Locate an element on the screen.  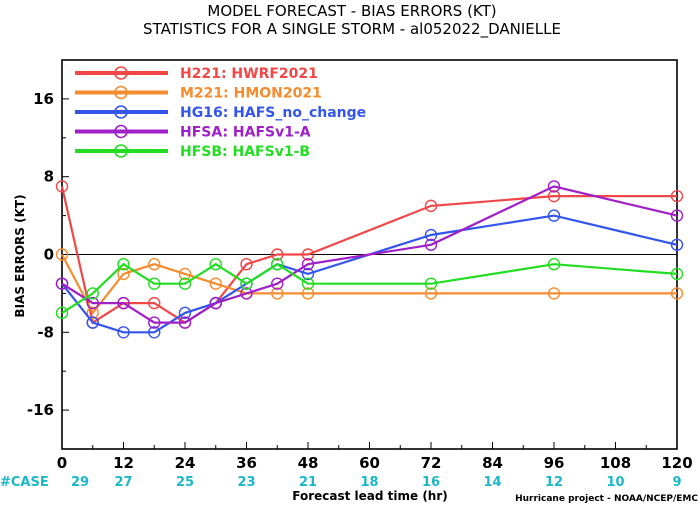
y-axis-label: BIAS ERRORS (KT) is located at coordinates (20, 255).